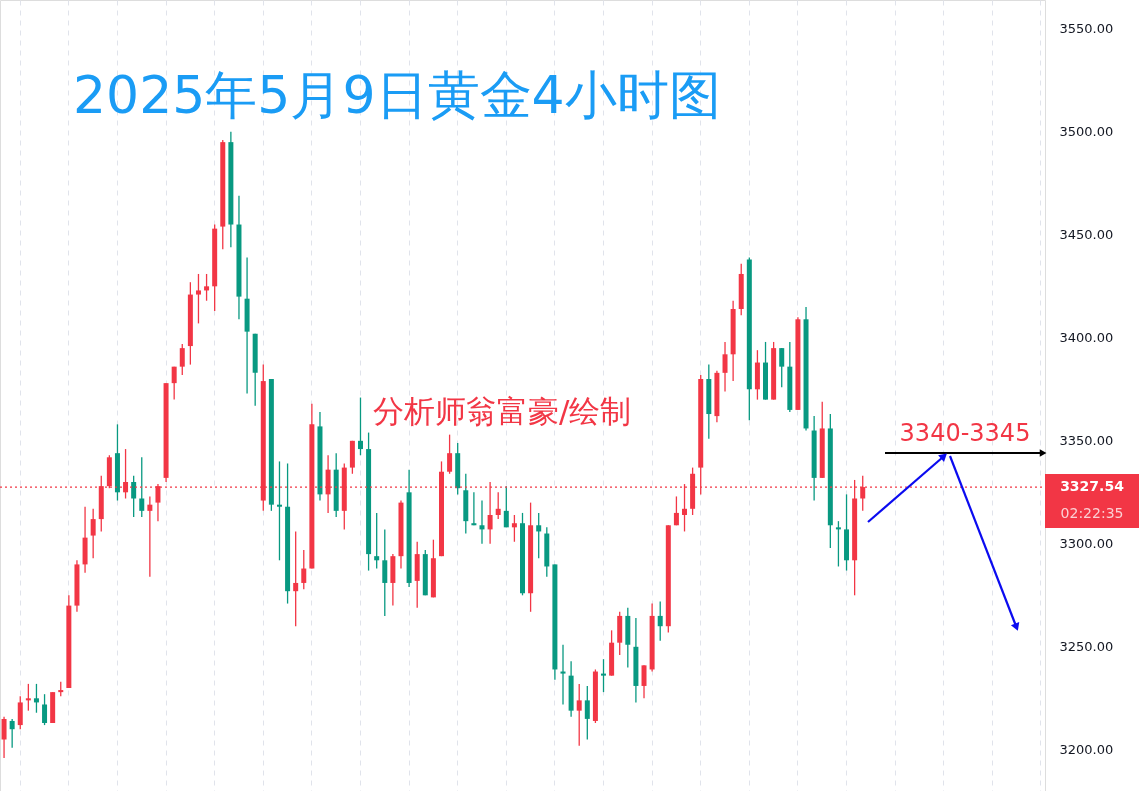  What do you see at coordinates (1086, 441) in the screenshot?
I see `y-tick-label: 3350.00` at bounding box center [1086, 441].